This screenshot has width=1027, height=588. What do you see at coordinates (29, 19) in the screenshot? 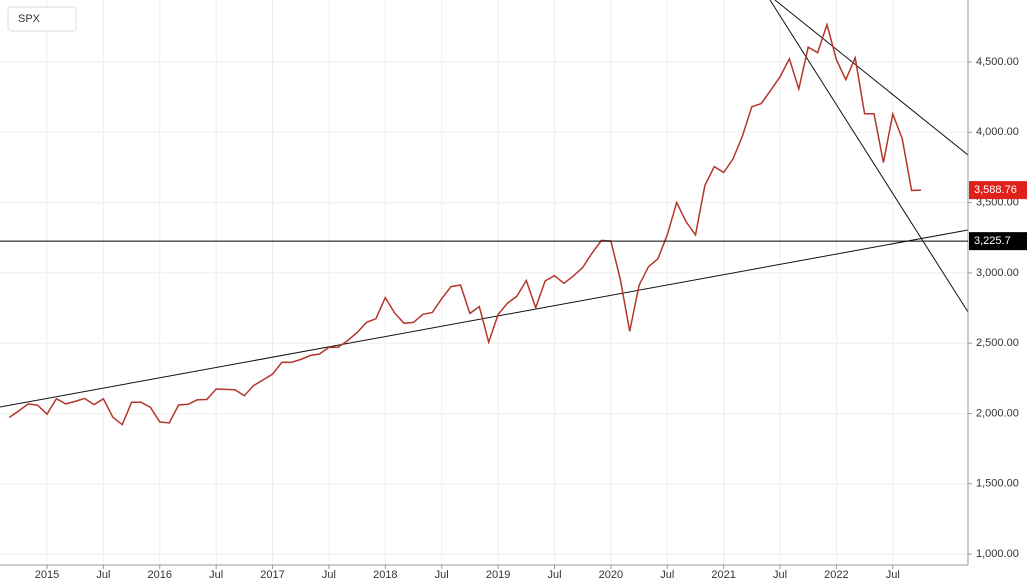
I see `symbol: SPX` at bounding box center [29, 19].